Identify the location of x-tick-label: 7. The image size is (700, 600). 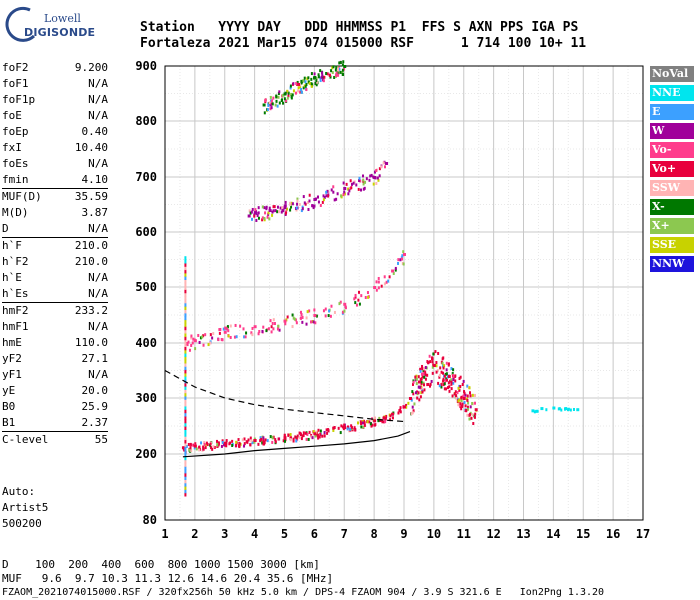
(344, 534).